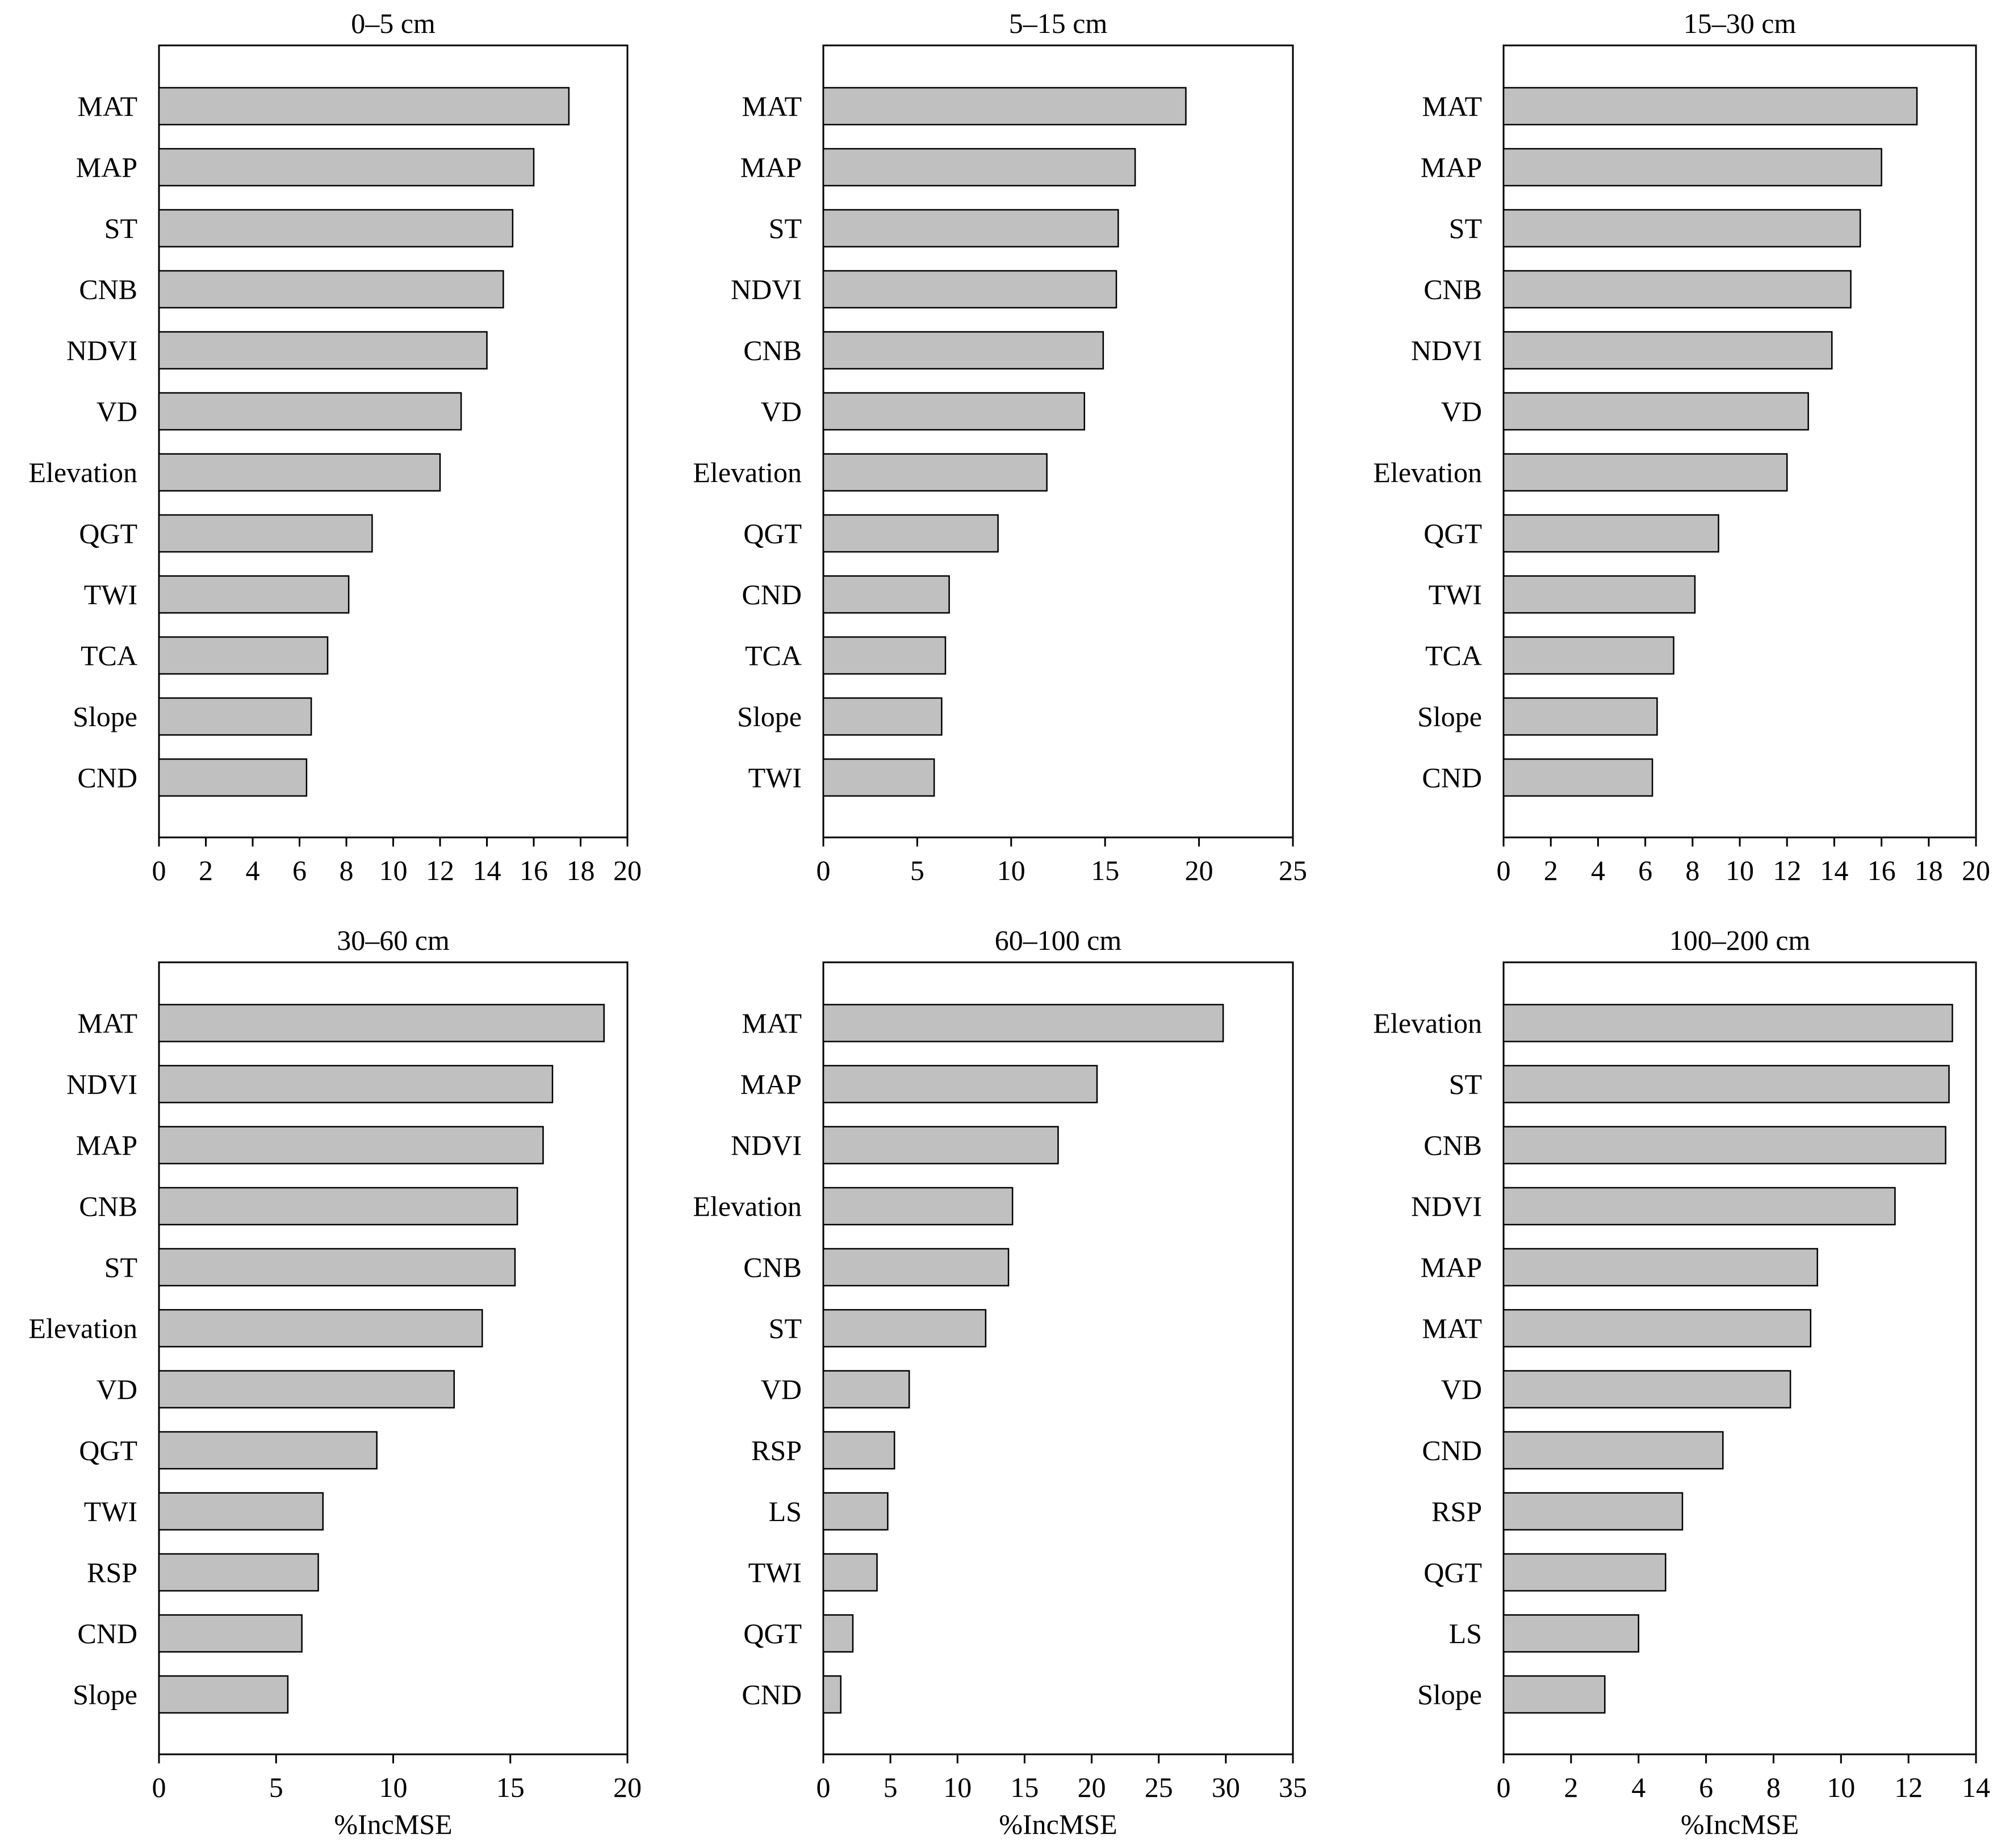  What do you see at coordinates (1909, 1787) in the screenshot?
I see `x-tick-label: 12` at bounding box center [1909, 1787].